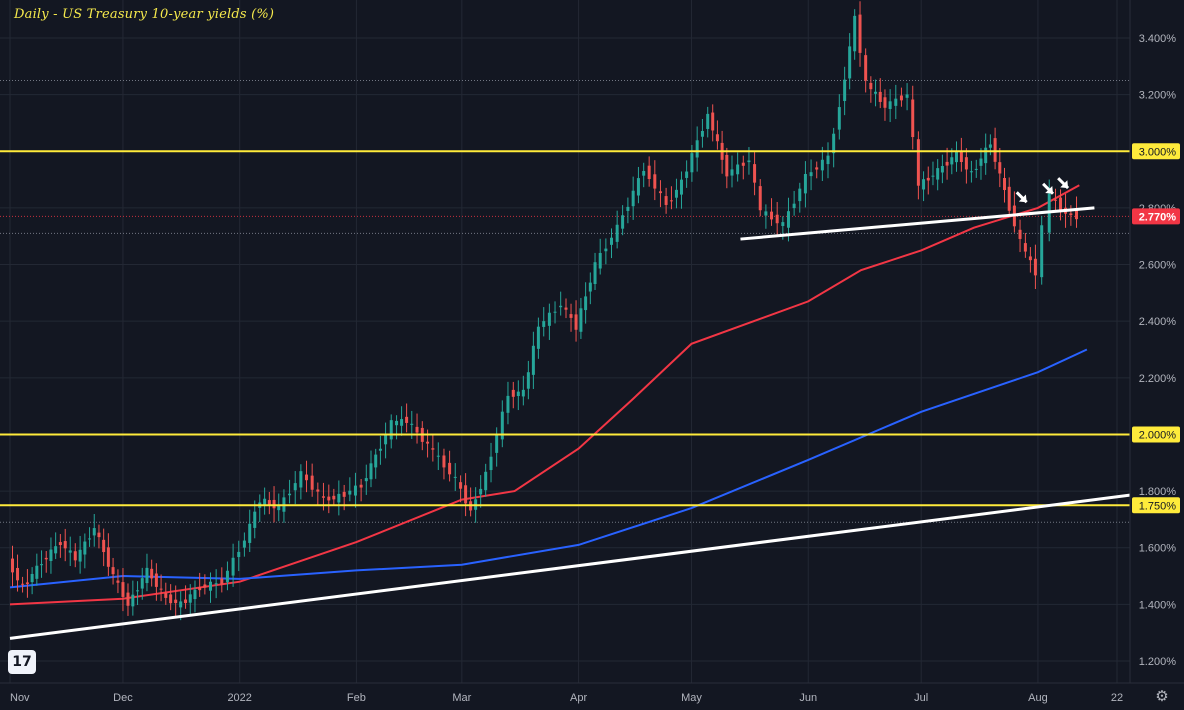 The width and height of the screenshot is (1184, 710). What do you see at coordinates (592, 696) in the screenshot?
I see `time-axis-panel` at bounding box center [592, 696].